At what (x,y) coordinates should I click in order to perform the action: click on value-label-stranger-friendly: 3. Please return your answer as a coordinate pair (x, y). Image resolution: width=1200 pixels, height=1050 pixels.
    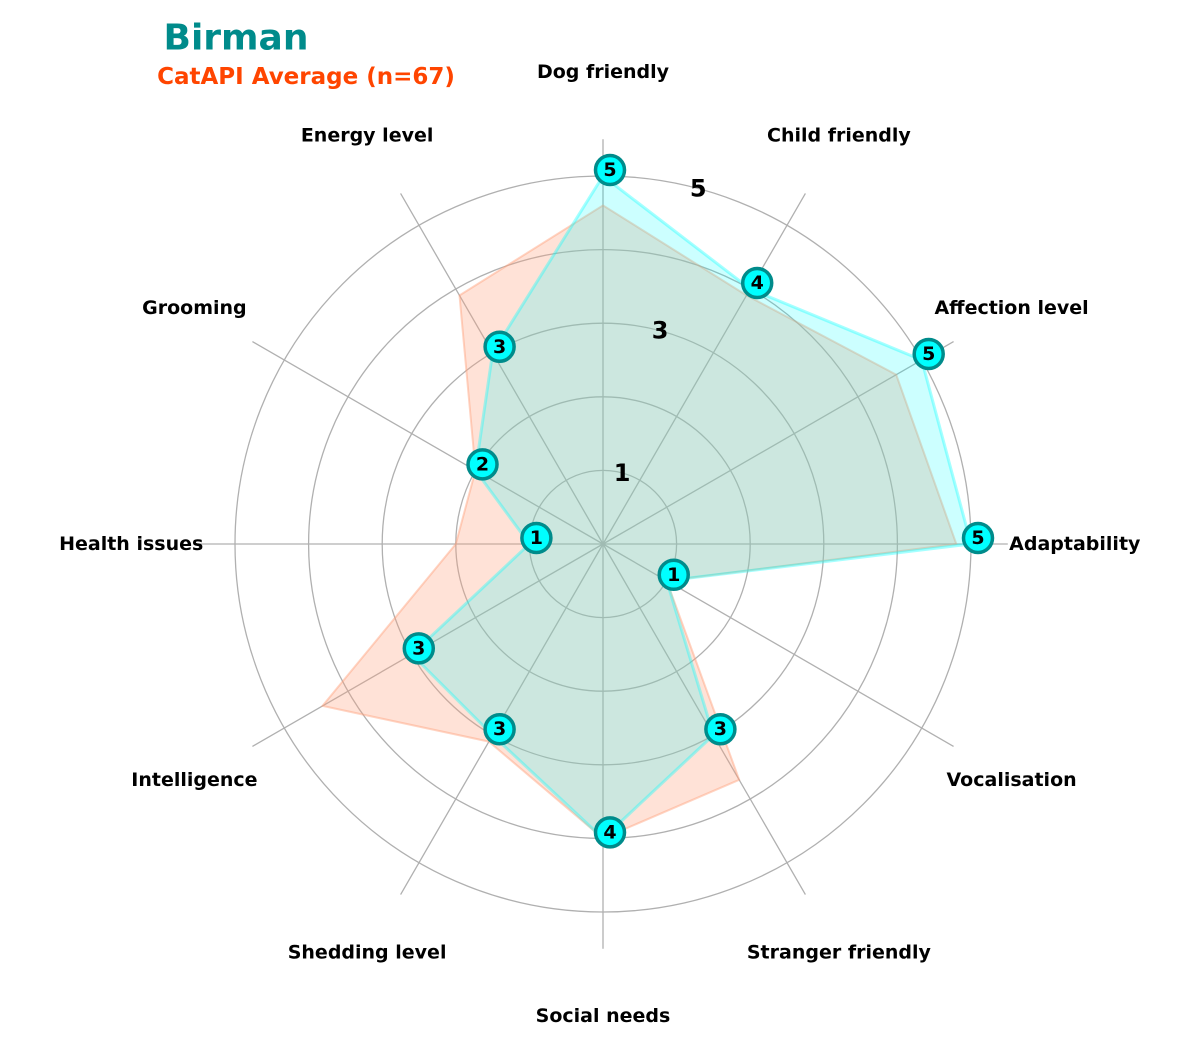
    Looking at the image, I should click on (720, 729).